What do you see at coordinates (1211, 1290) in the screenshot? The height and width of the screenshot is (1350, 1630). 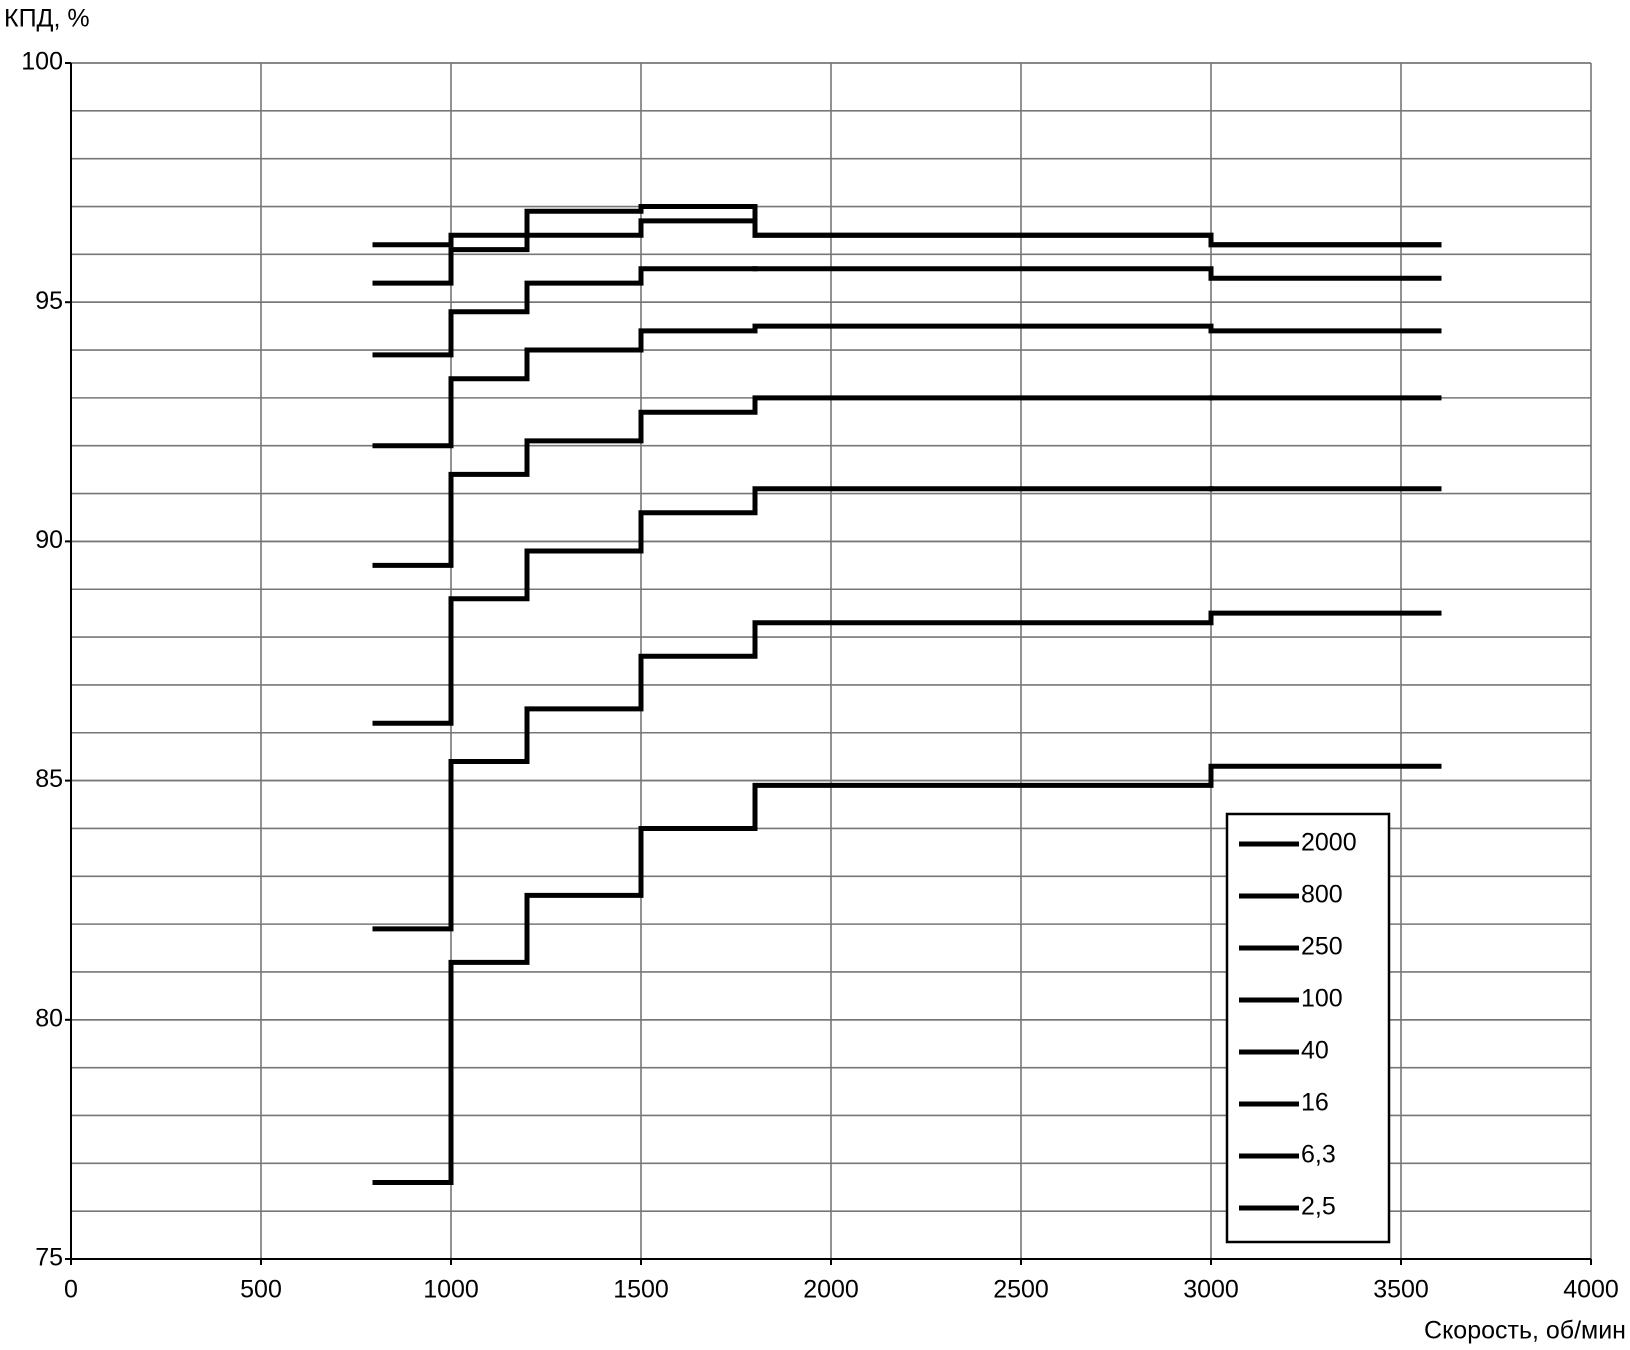 I see `x-tick-label: 3000` at bounding box center [1211, 1290].